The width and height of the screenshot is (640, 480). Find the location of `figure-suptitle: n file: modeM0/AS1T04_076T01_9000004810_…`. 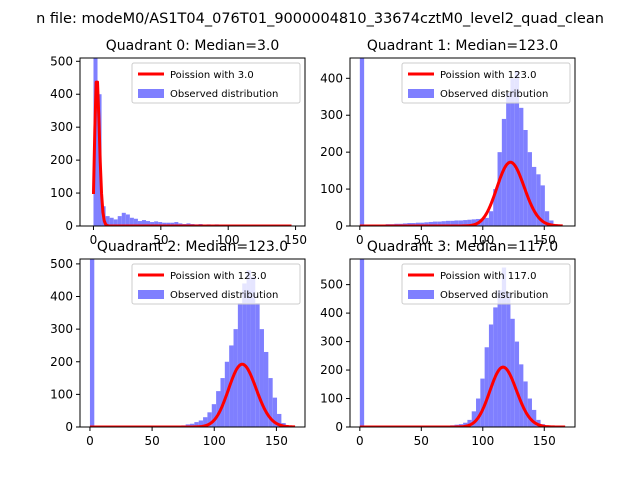

figure-suptitle: n file: modeM0/AS1T04_076T01_9000004810_… is located at coordinates (320, 19).